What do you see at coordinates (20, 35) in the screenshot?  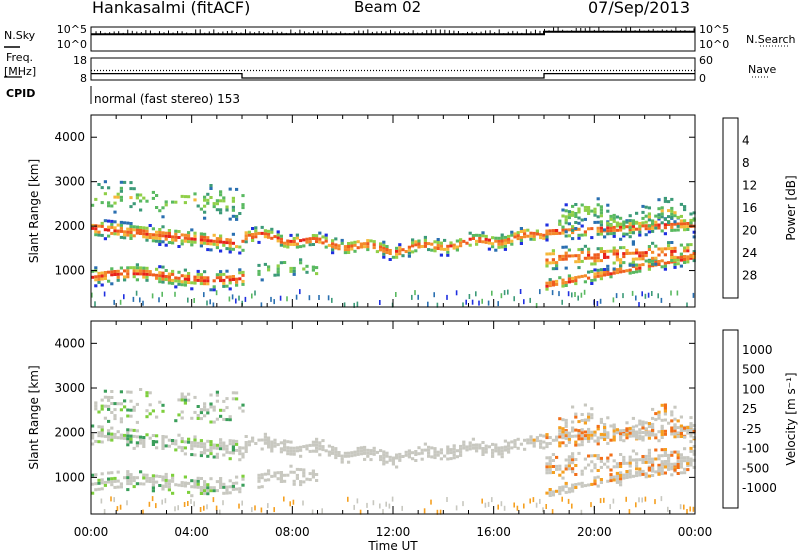 I see `nsky-label: N.Sky` at bounding box center [20, 35].